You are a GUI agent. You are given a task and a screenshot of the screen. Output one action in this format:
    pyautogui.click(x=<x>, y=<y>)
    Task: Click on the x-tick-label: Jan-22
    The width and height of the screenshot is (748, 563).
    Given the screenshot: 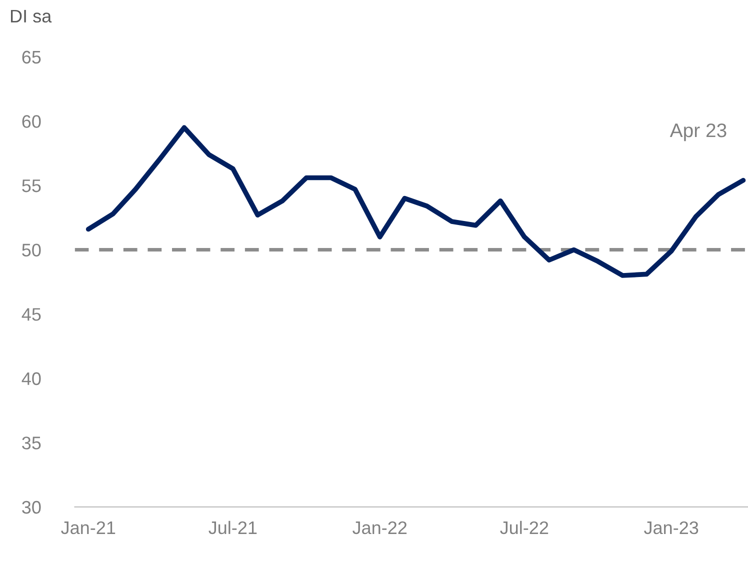 What is the action you would take?
    pyautogui.click(x=379, y=527)
    